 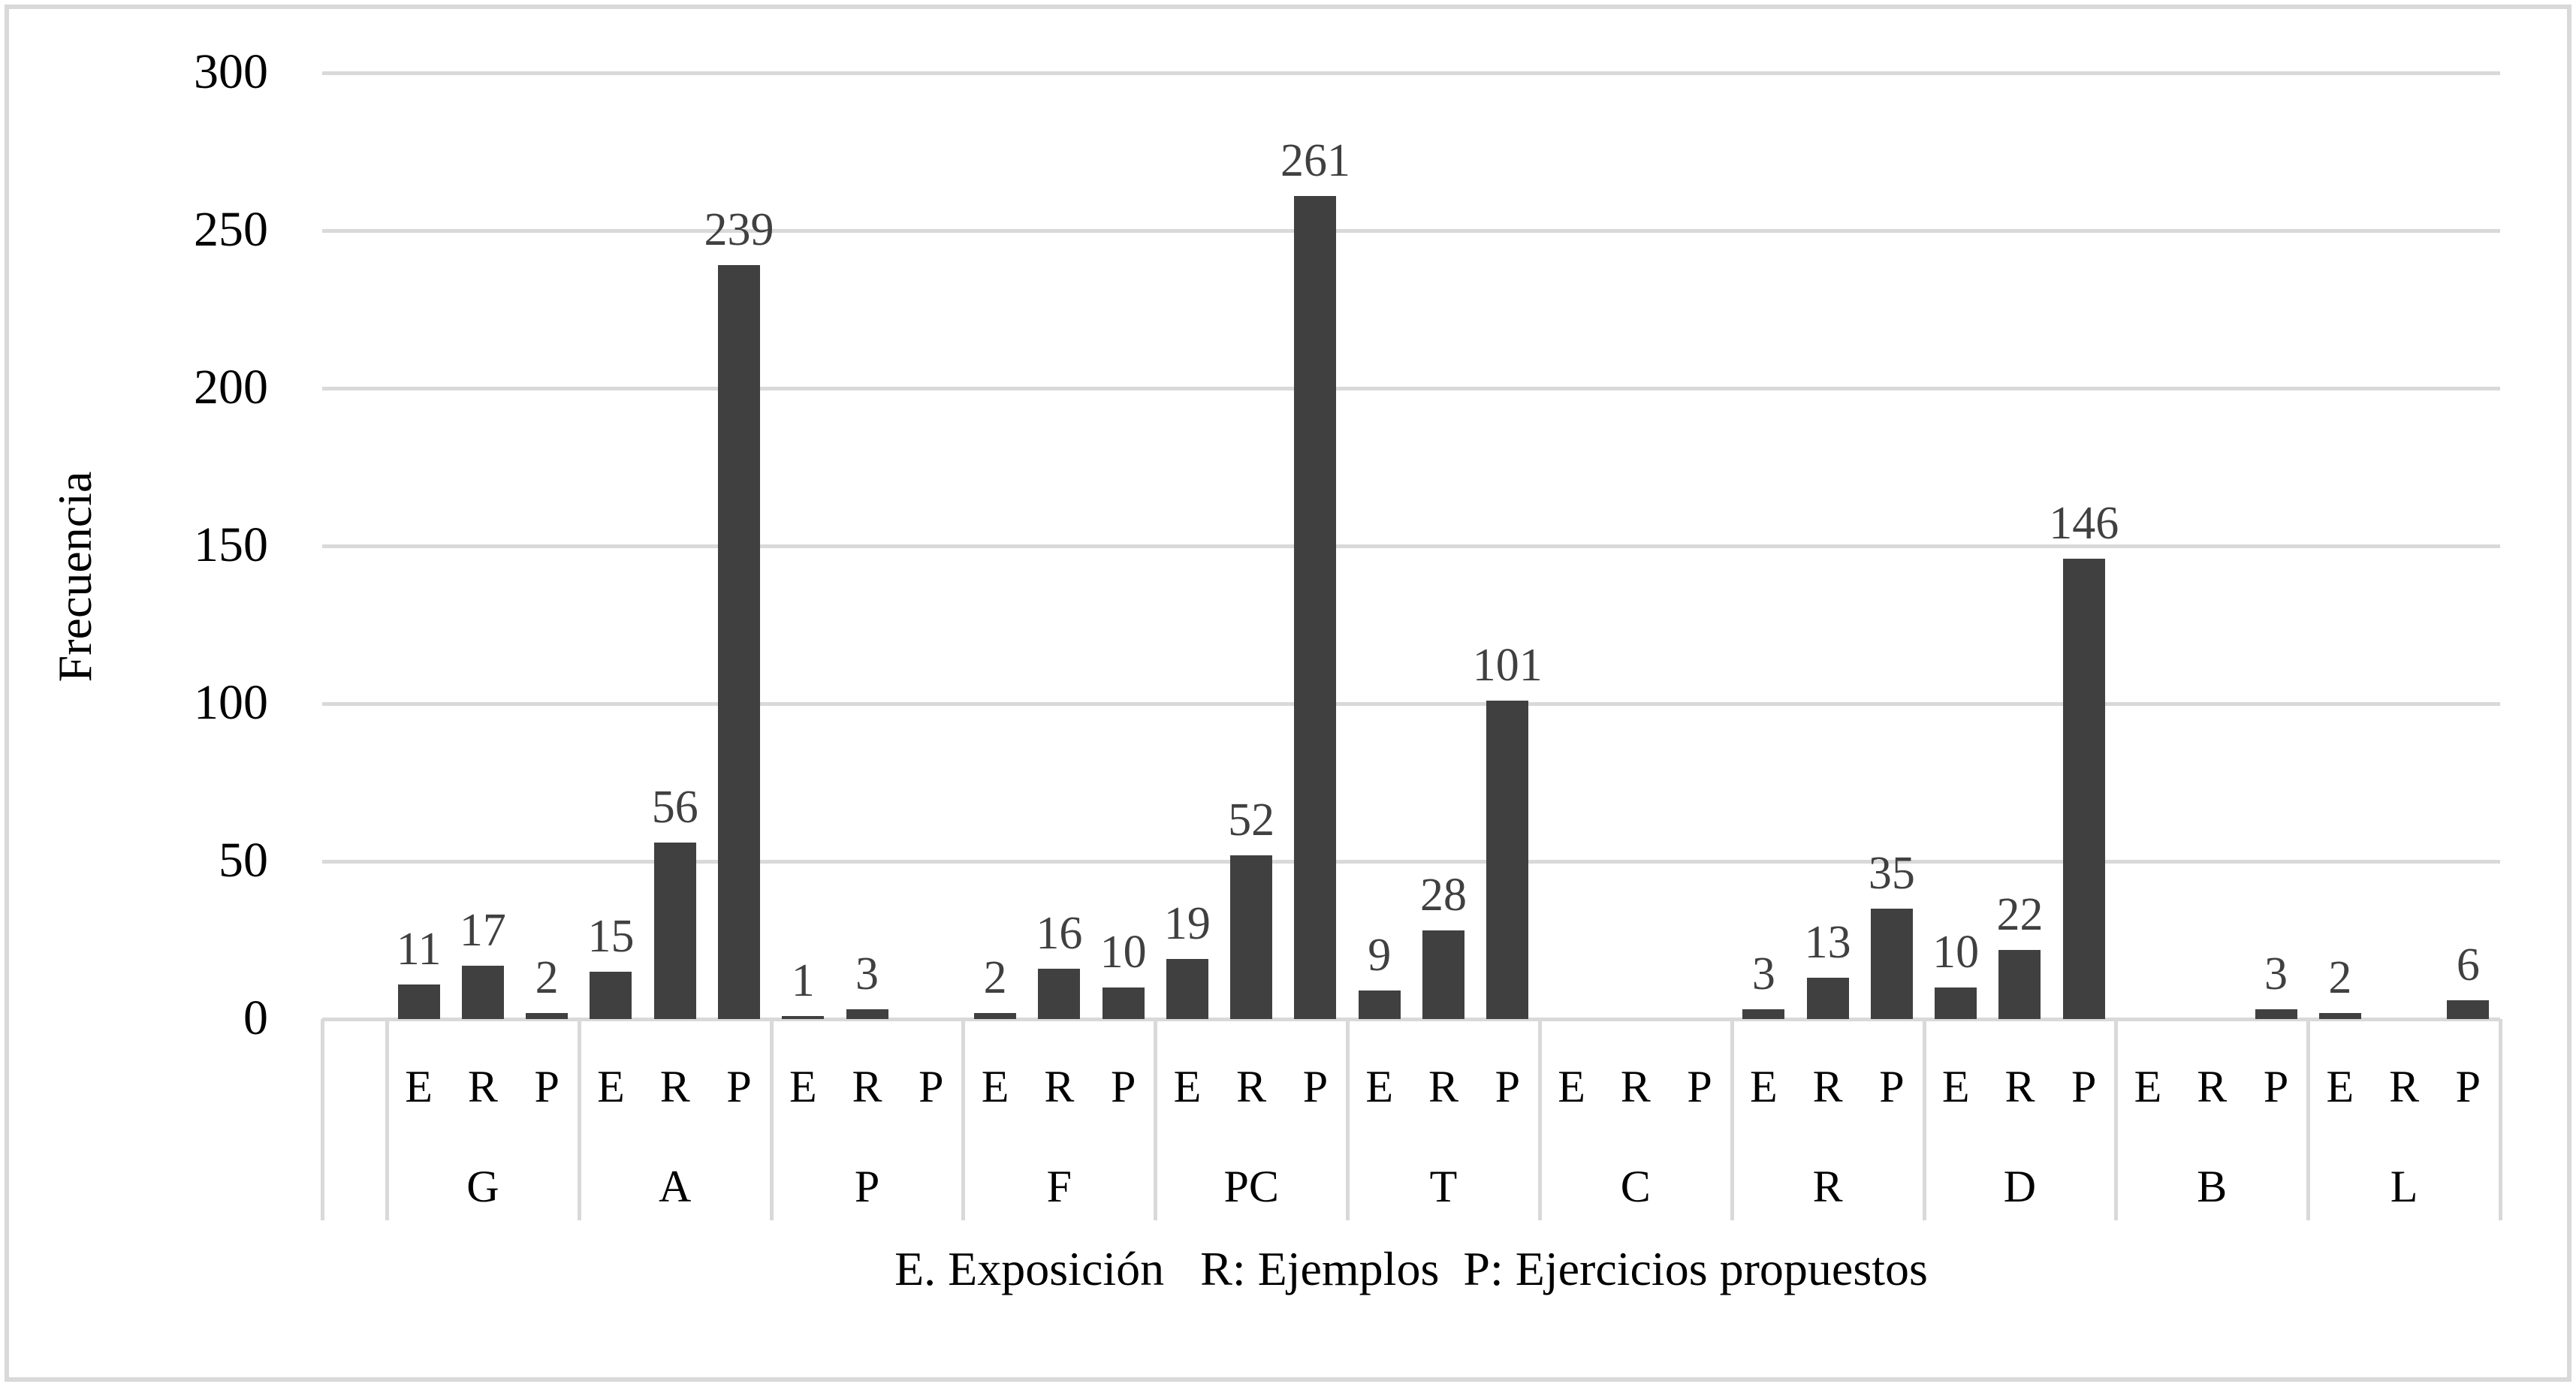 What do you see at coordinates (995, 1015) in the screenshot?
I see `bar-F-E` at bounding box center [995, 1015].